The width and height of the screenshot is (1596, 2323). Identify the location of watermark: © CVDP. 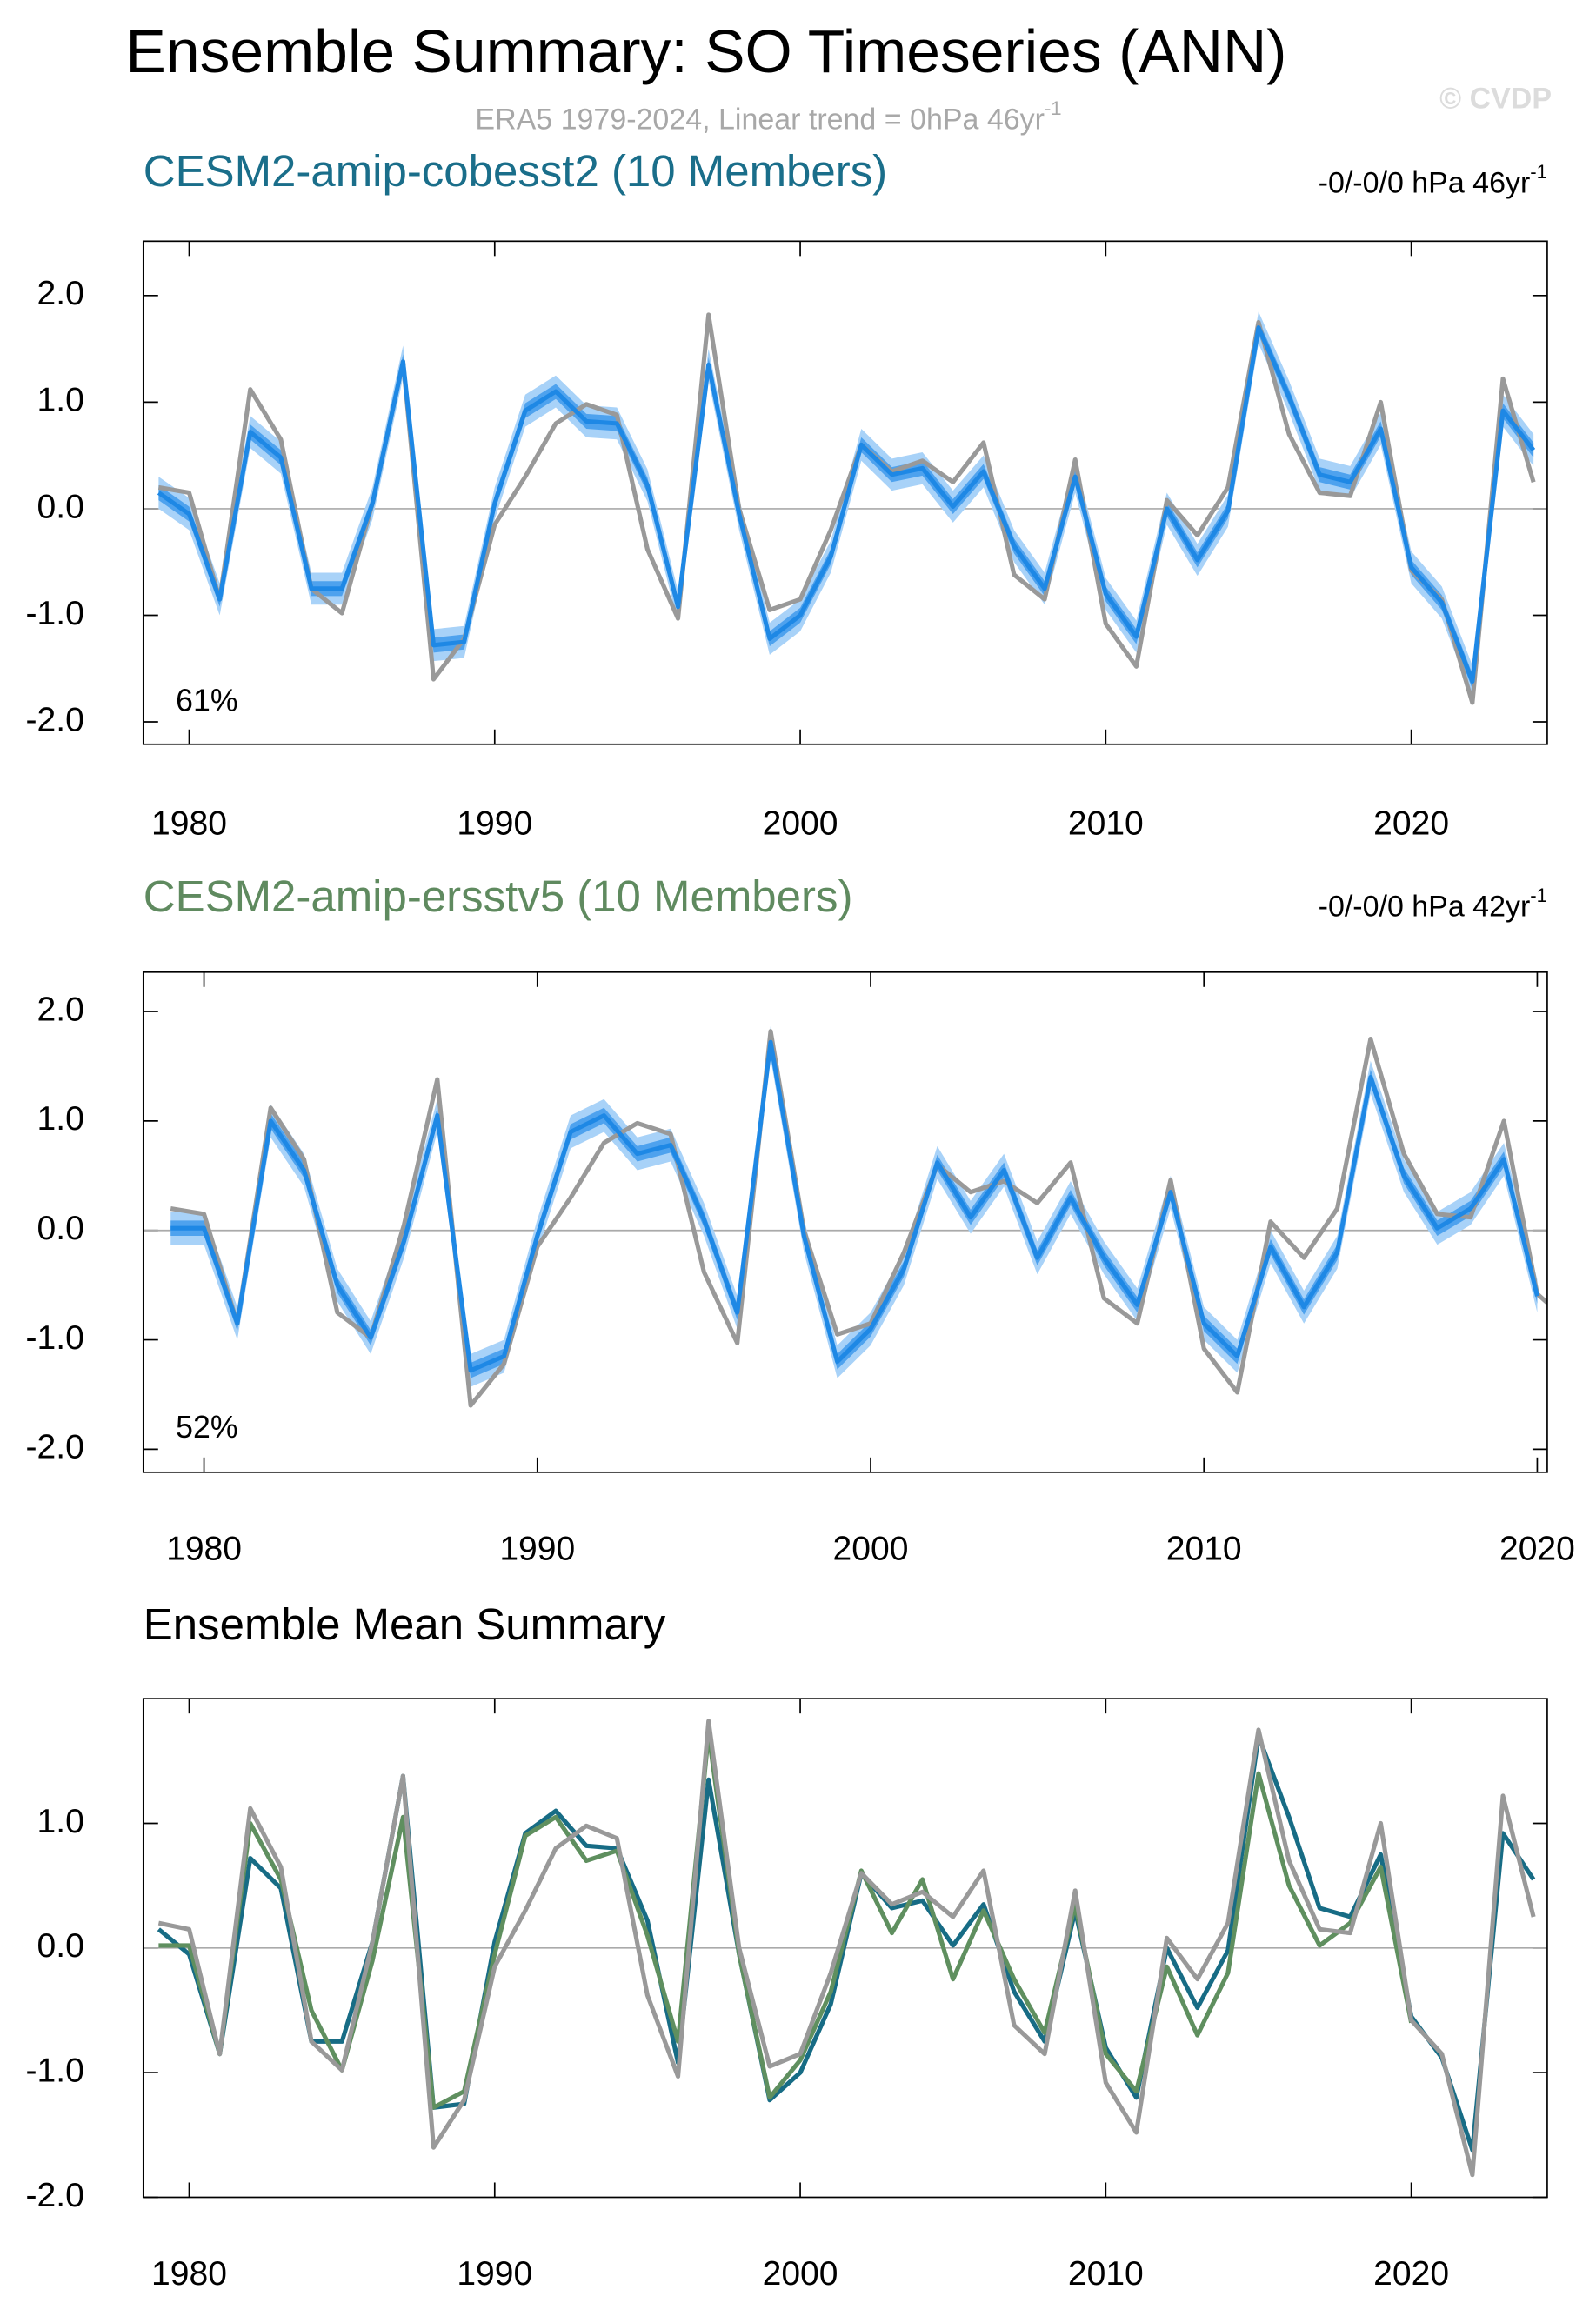
(1495, 99).